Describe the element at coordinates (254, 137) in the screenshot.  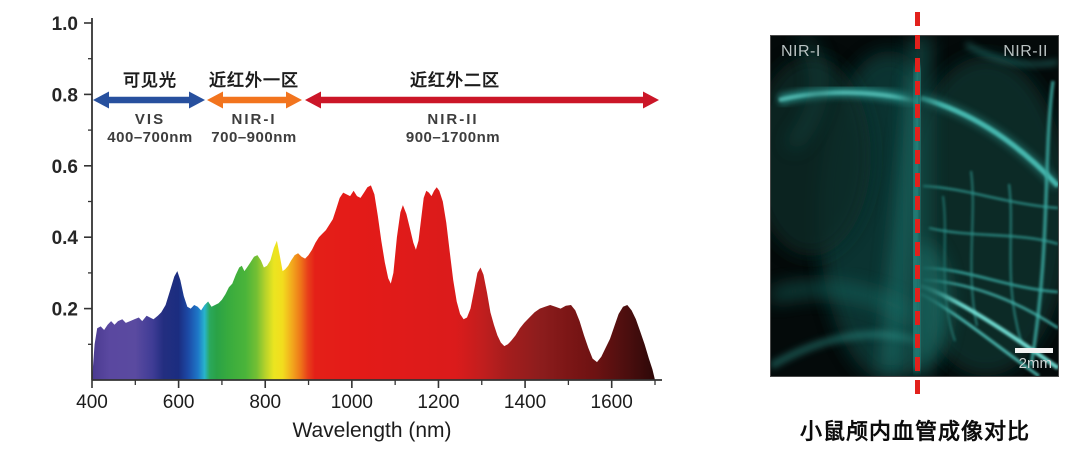
I see `region-nir1-range: 700–900nm` at that location.